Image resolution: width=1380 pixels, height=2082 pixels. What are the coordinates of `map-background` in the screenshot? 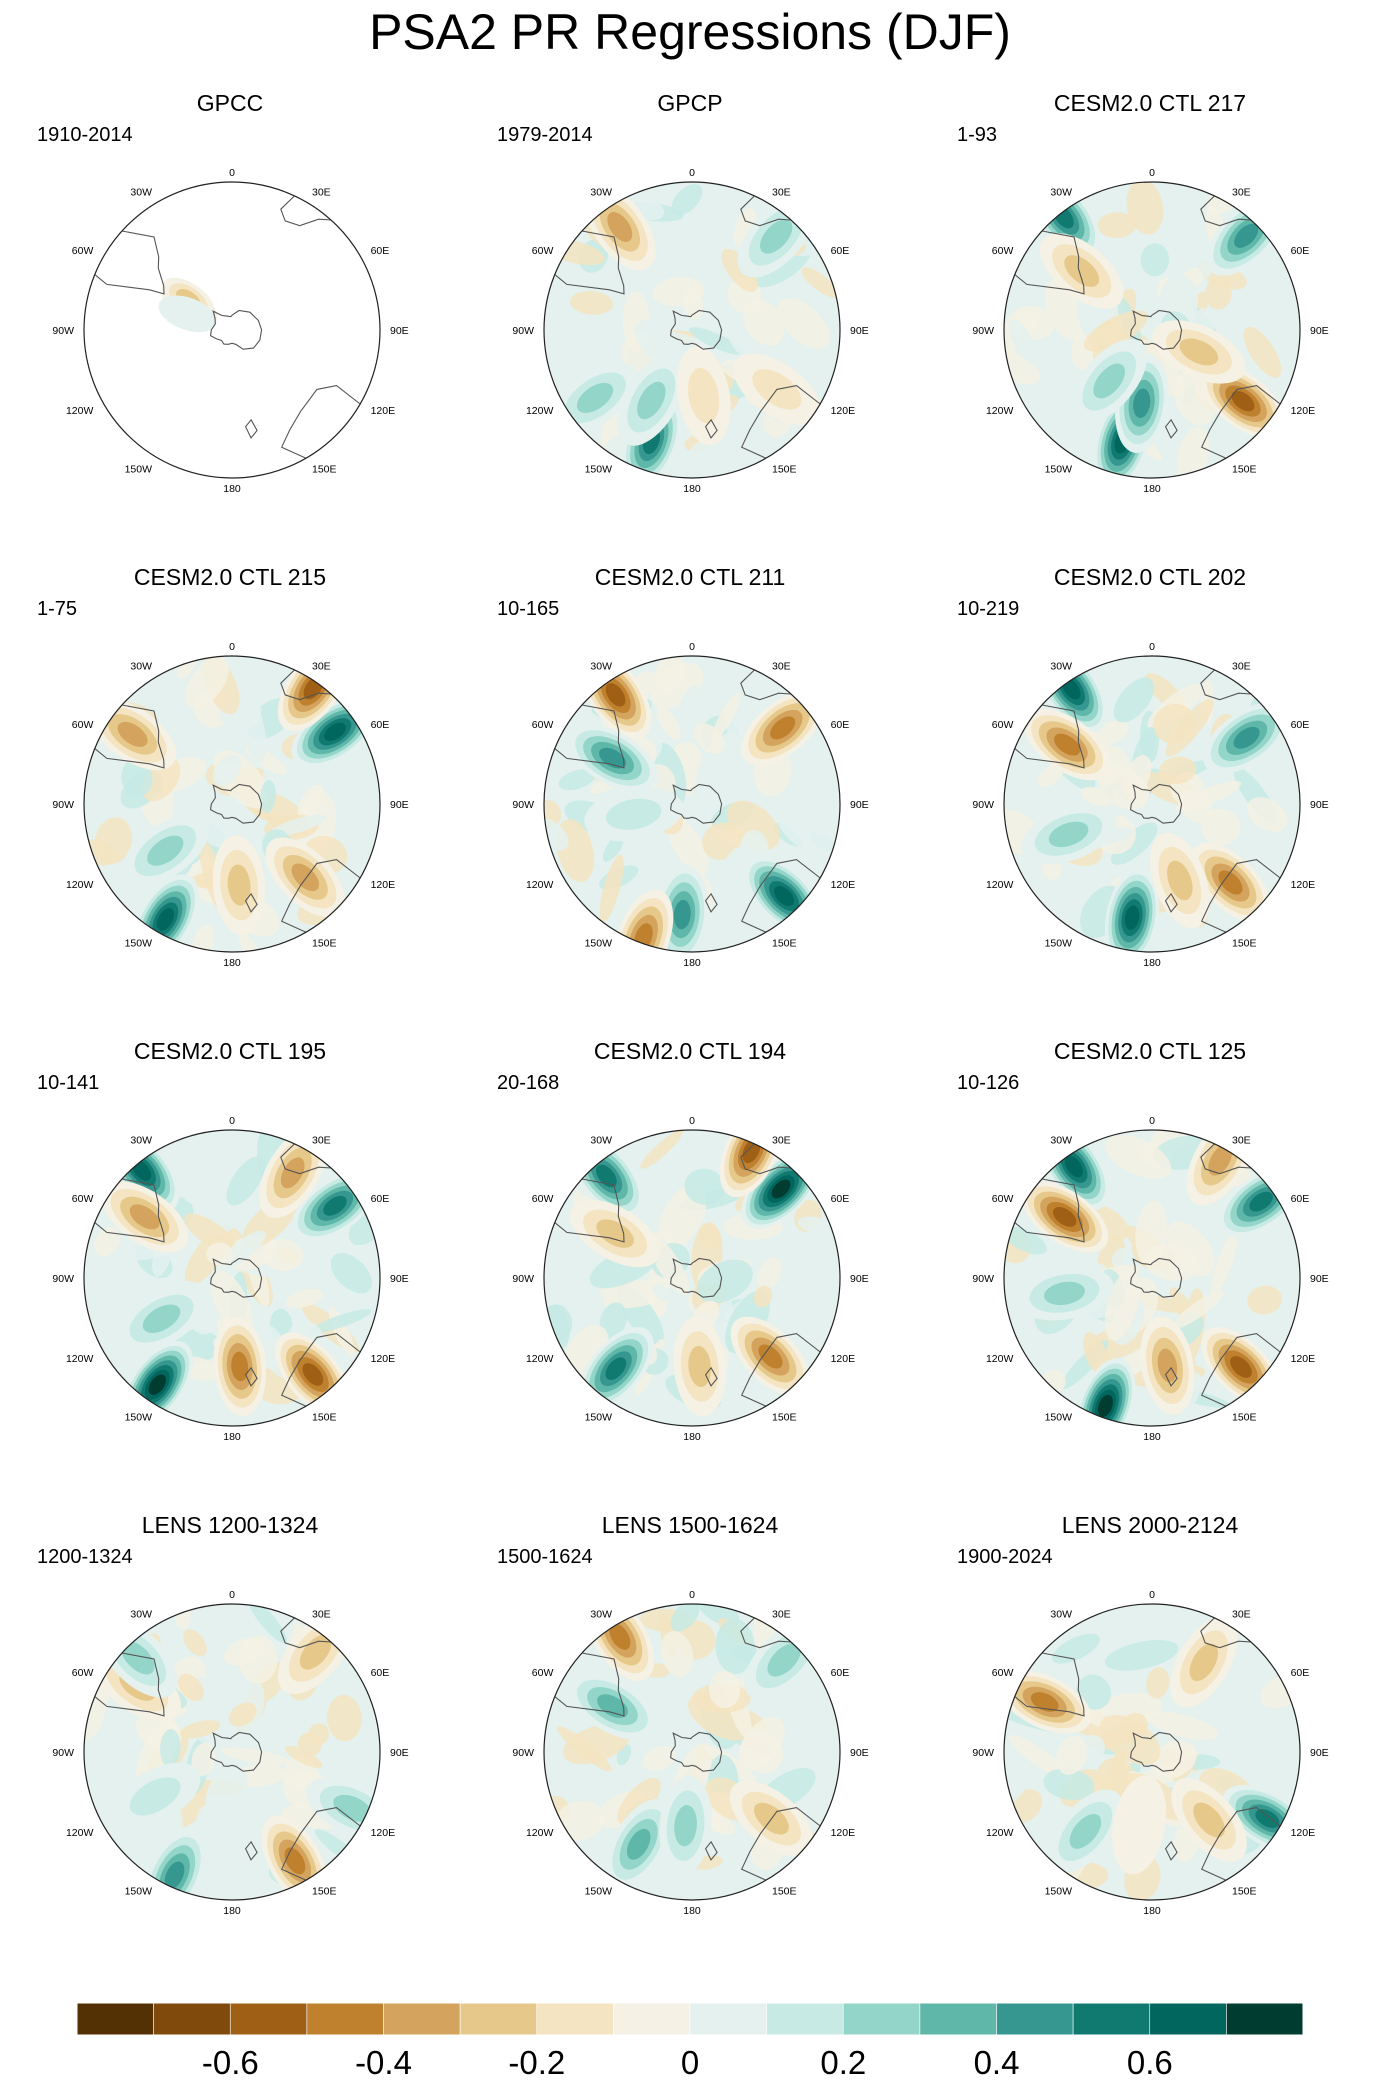 It's located at (232, 330).